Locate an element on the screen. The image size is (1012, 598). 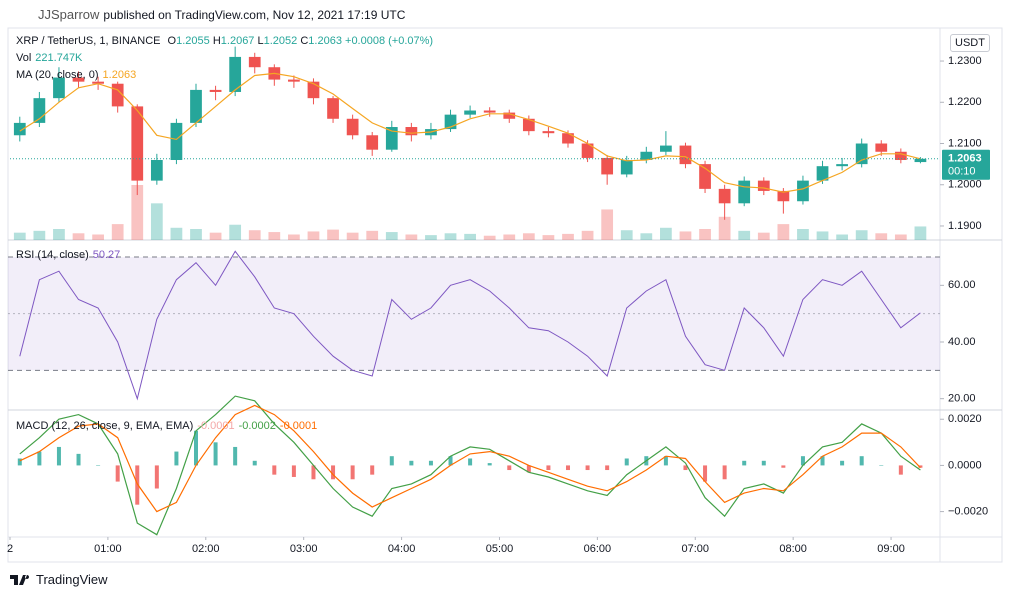
ohlc-letter: C is located at coordinates (304, 41).